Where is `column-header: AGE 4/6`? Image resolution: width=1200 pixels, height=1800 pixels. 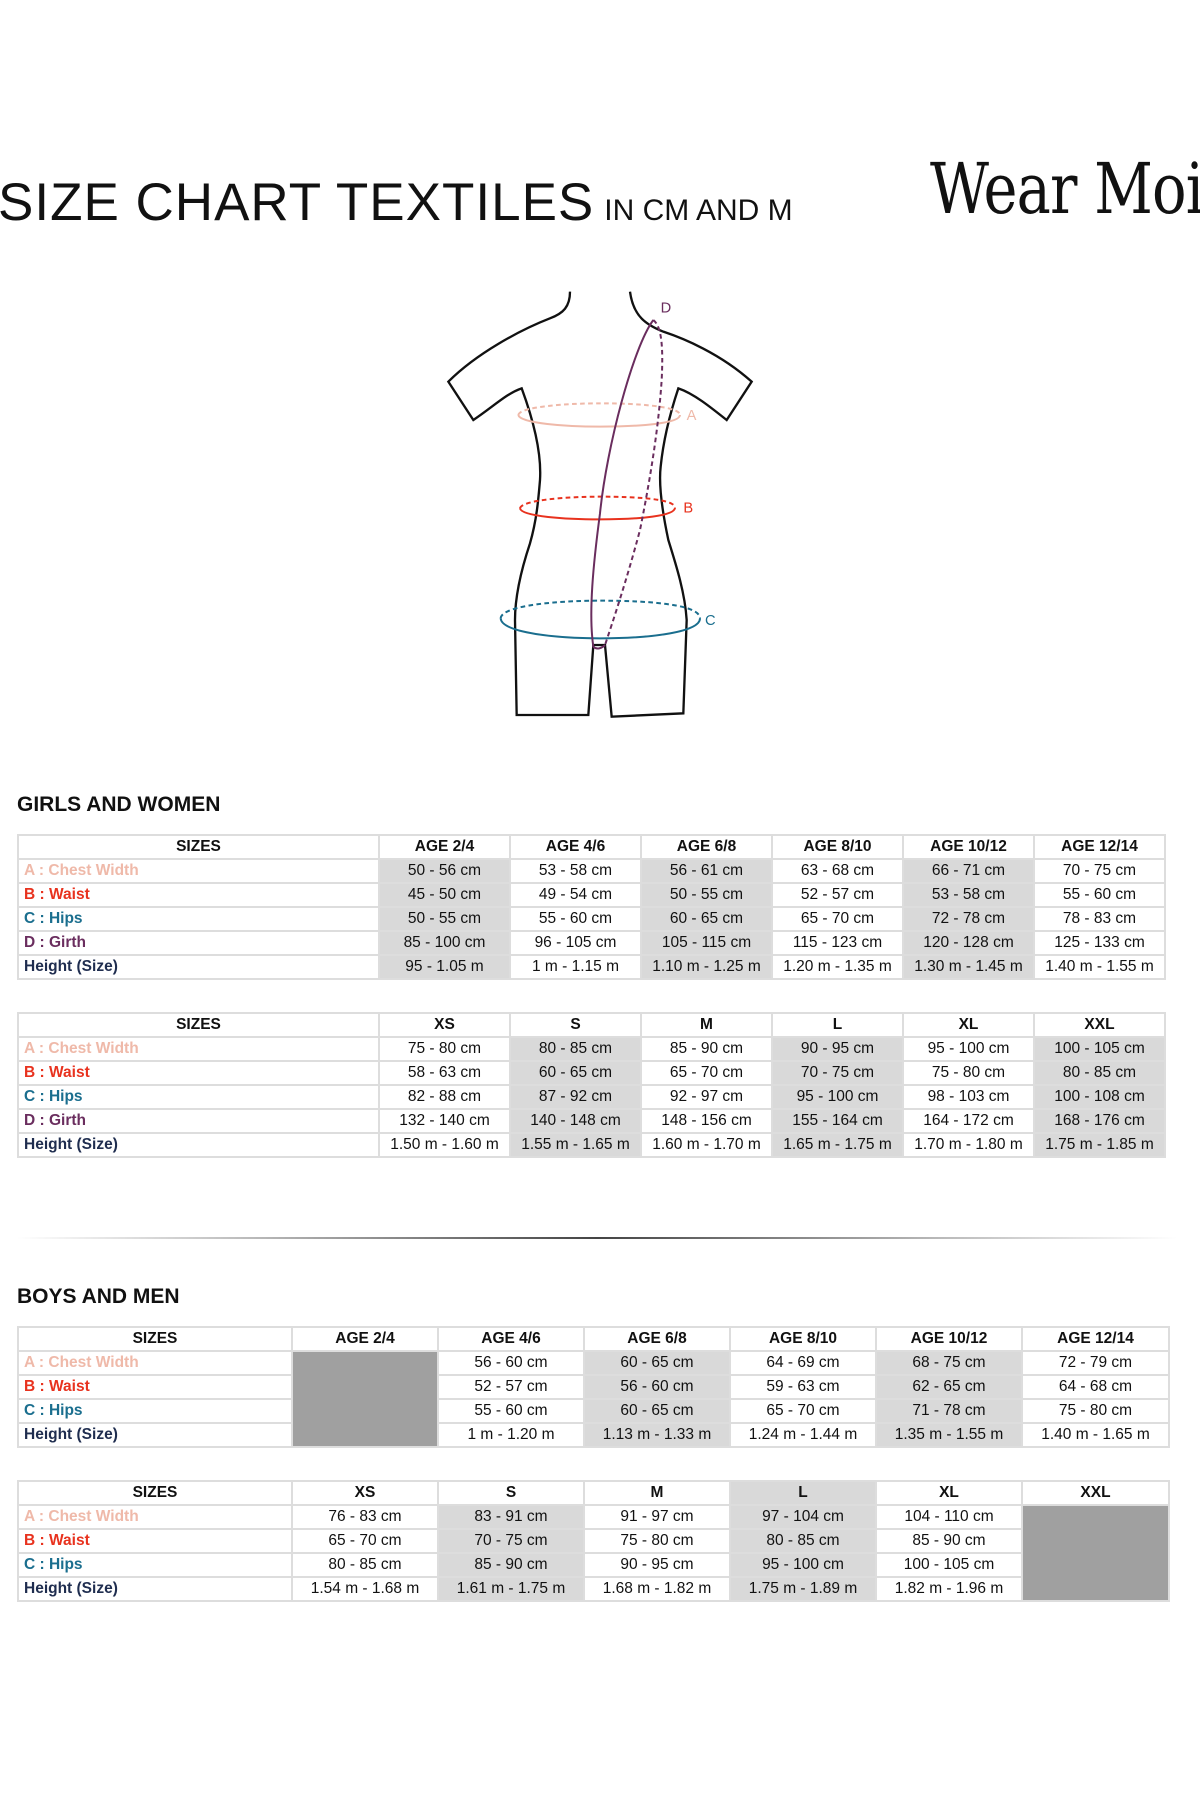
column-header: AGE 4/6 is located at coordinates (575, 847).